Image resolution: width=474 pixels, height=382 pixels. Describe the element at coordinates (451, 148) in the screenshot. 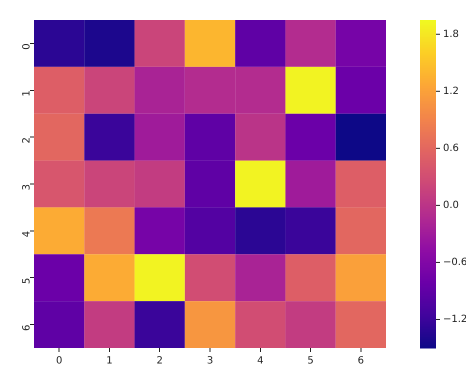

I see `color-bar-label: 0.6` at that location.